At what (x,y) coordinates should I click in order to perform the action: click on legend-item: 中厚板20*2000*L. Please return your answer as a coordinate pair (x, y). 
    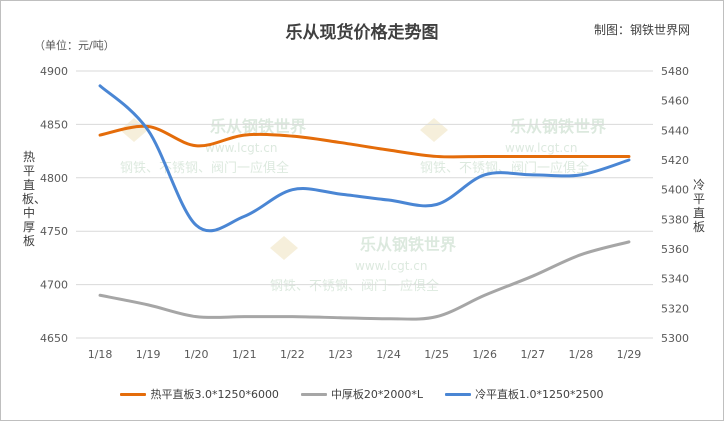
    Looking at the image, I should click on (362, 394).